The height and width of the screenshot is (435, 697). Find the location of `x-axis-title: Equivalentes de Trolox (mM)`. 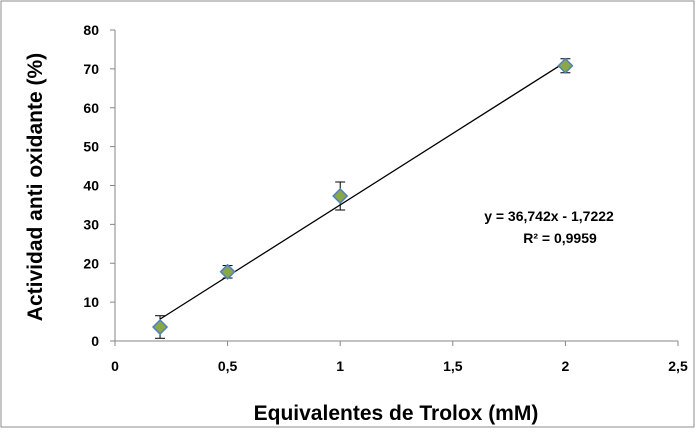

x-axis-title: Equivalentes de Trolox (mM) is located at coordinates (396, 413).